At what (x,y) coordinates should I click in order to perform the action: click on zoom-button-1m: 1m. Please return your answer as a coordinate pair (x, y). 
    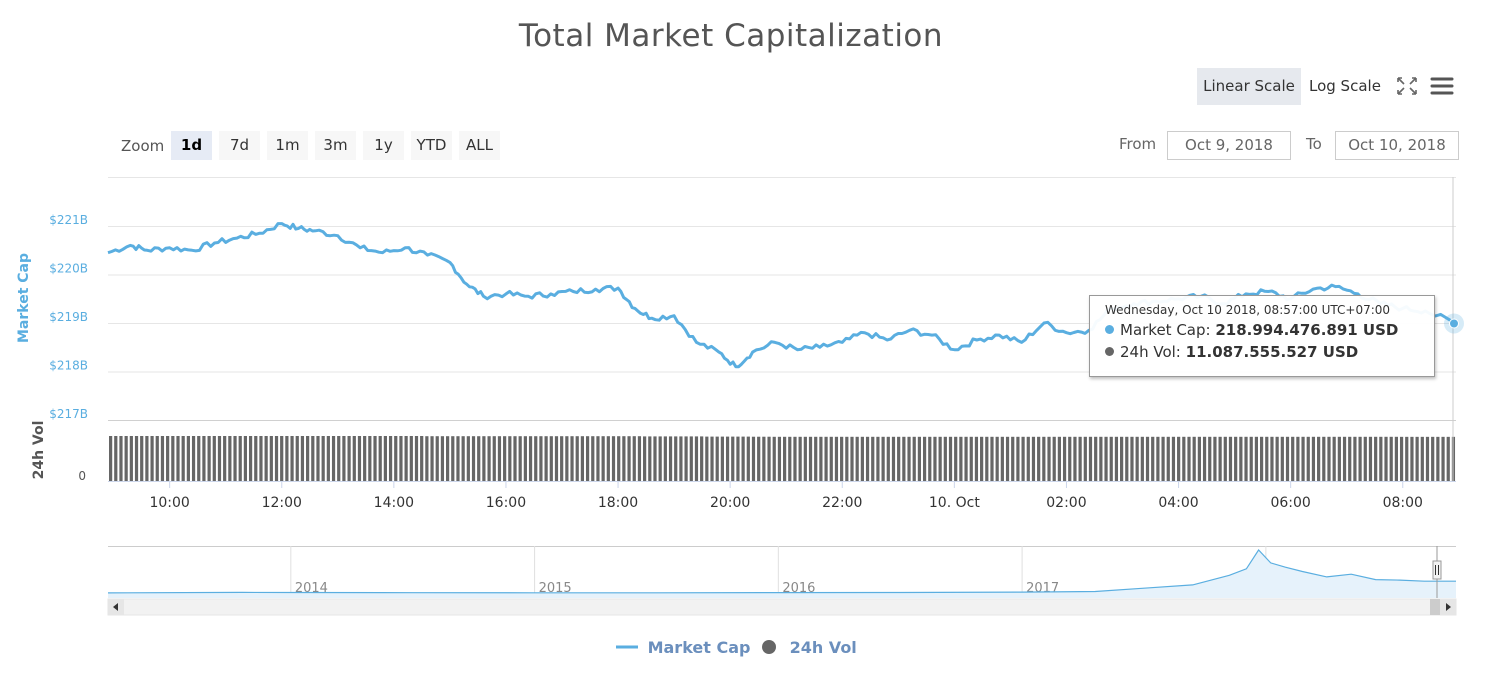
    Looking at the image, I should click on (287, 145).